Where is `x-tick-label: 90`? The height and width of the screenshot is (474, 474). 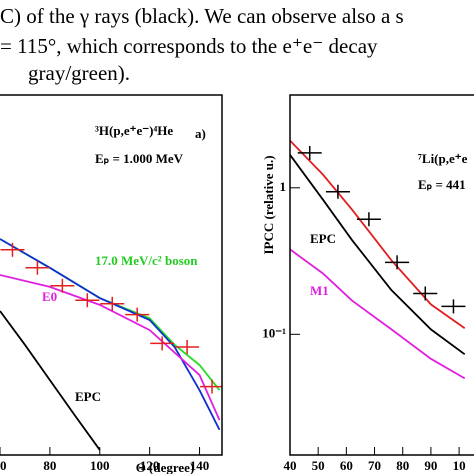
x-tick-label: 90 is located at coordinates (430, 465).